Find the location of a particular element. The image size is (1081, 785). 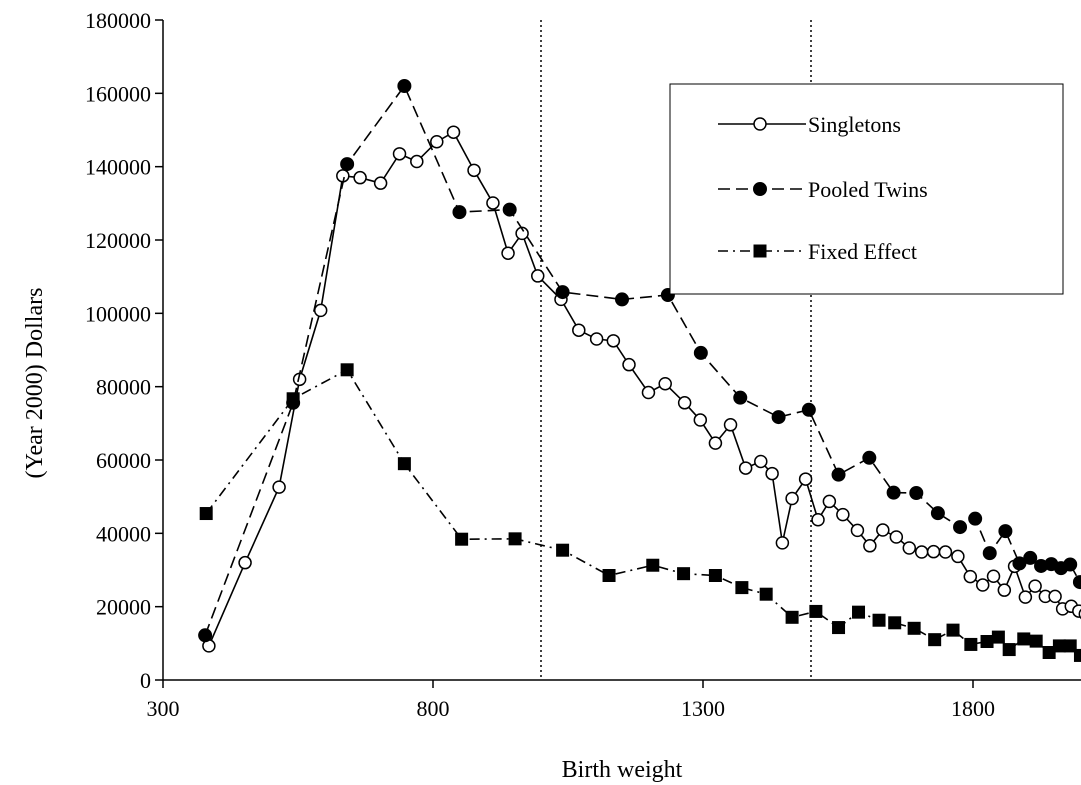

y-tick-label: 80000 is located at coordinates (123, 387).